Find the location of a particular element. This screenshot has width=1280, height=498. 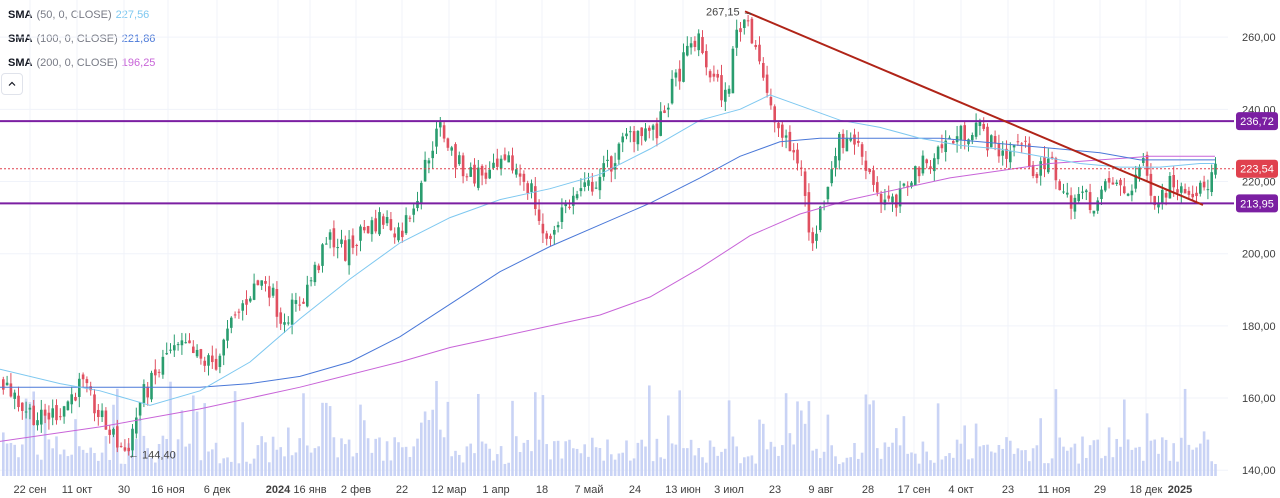

x-tick-label: 4 окт is located at coordinates (960, 490).